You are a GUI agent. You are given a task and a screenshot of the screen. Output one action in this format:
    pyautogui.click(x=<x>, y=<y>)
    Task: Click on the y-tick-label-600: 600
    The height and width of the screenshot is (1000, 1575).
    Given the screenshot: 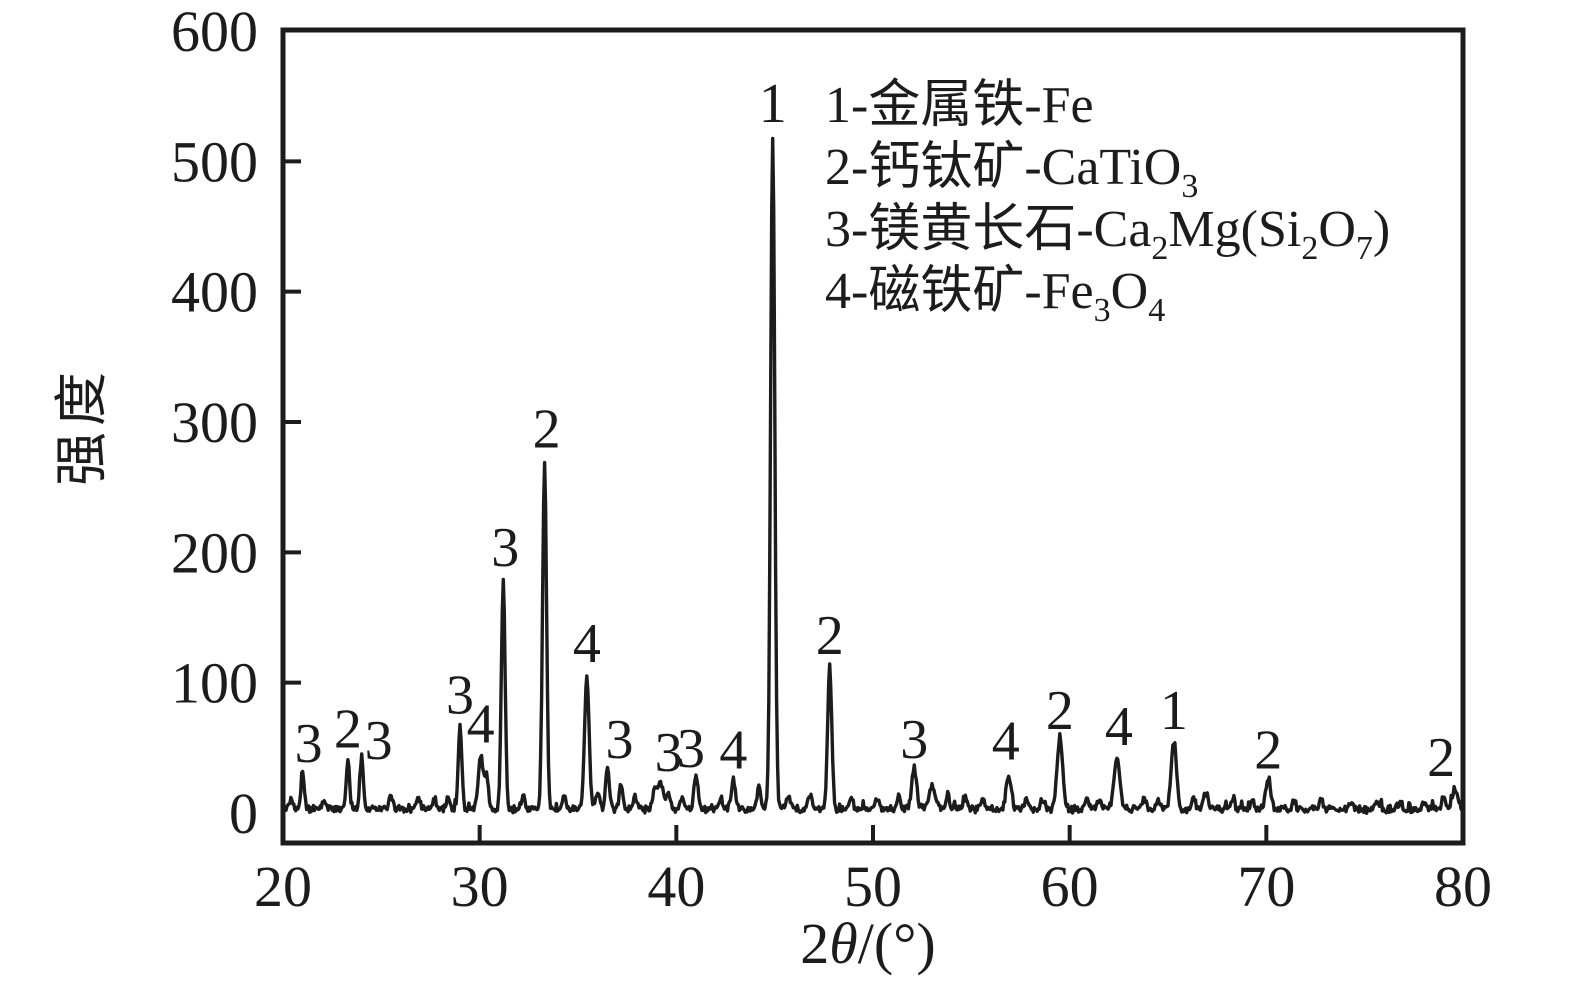 What is the action you would take?
    pyautogui.click(x=214, y=32)
    